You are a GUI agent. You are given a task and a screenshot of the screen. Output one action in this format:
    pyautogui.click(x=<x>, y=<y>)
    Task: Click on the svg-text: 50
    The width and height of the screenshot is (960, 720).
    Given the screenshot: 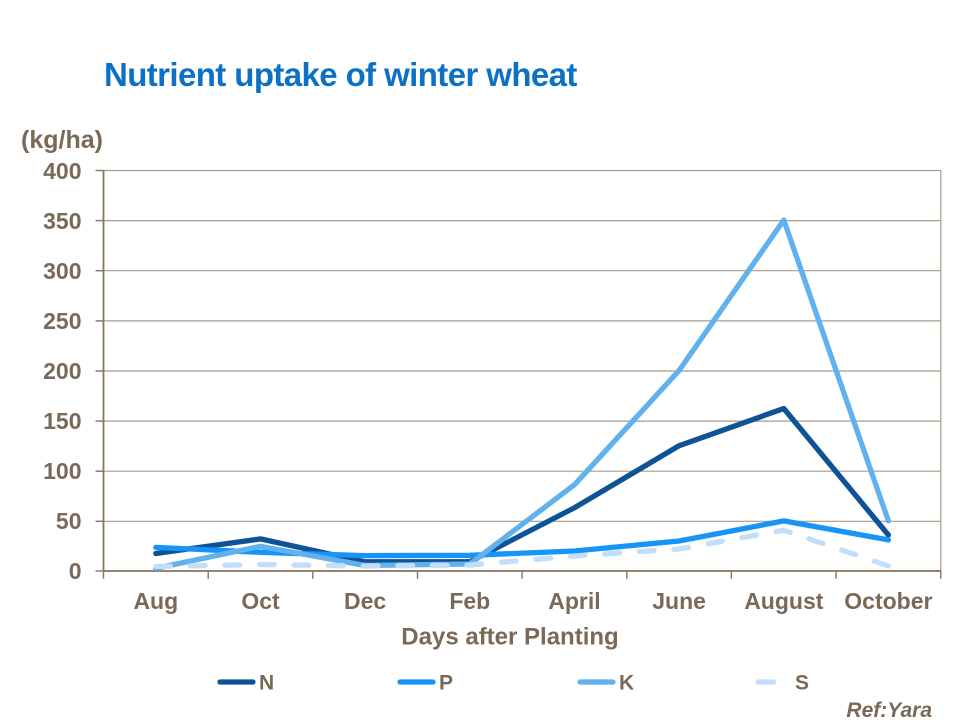 What is the action you would take?
    pyautogui.click(x=69, y=521)
    